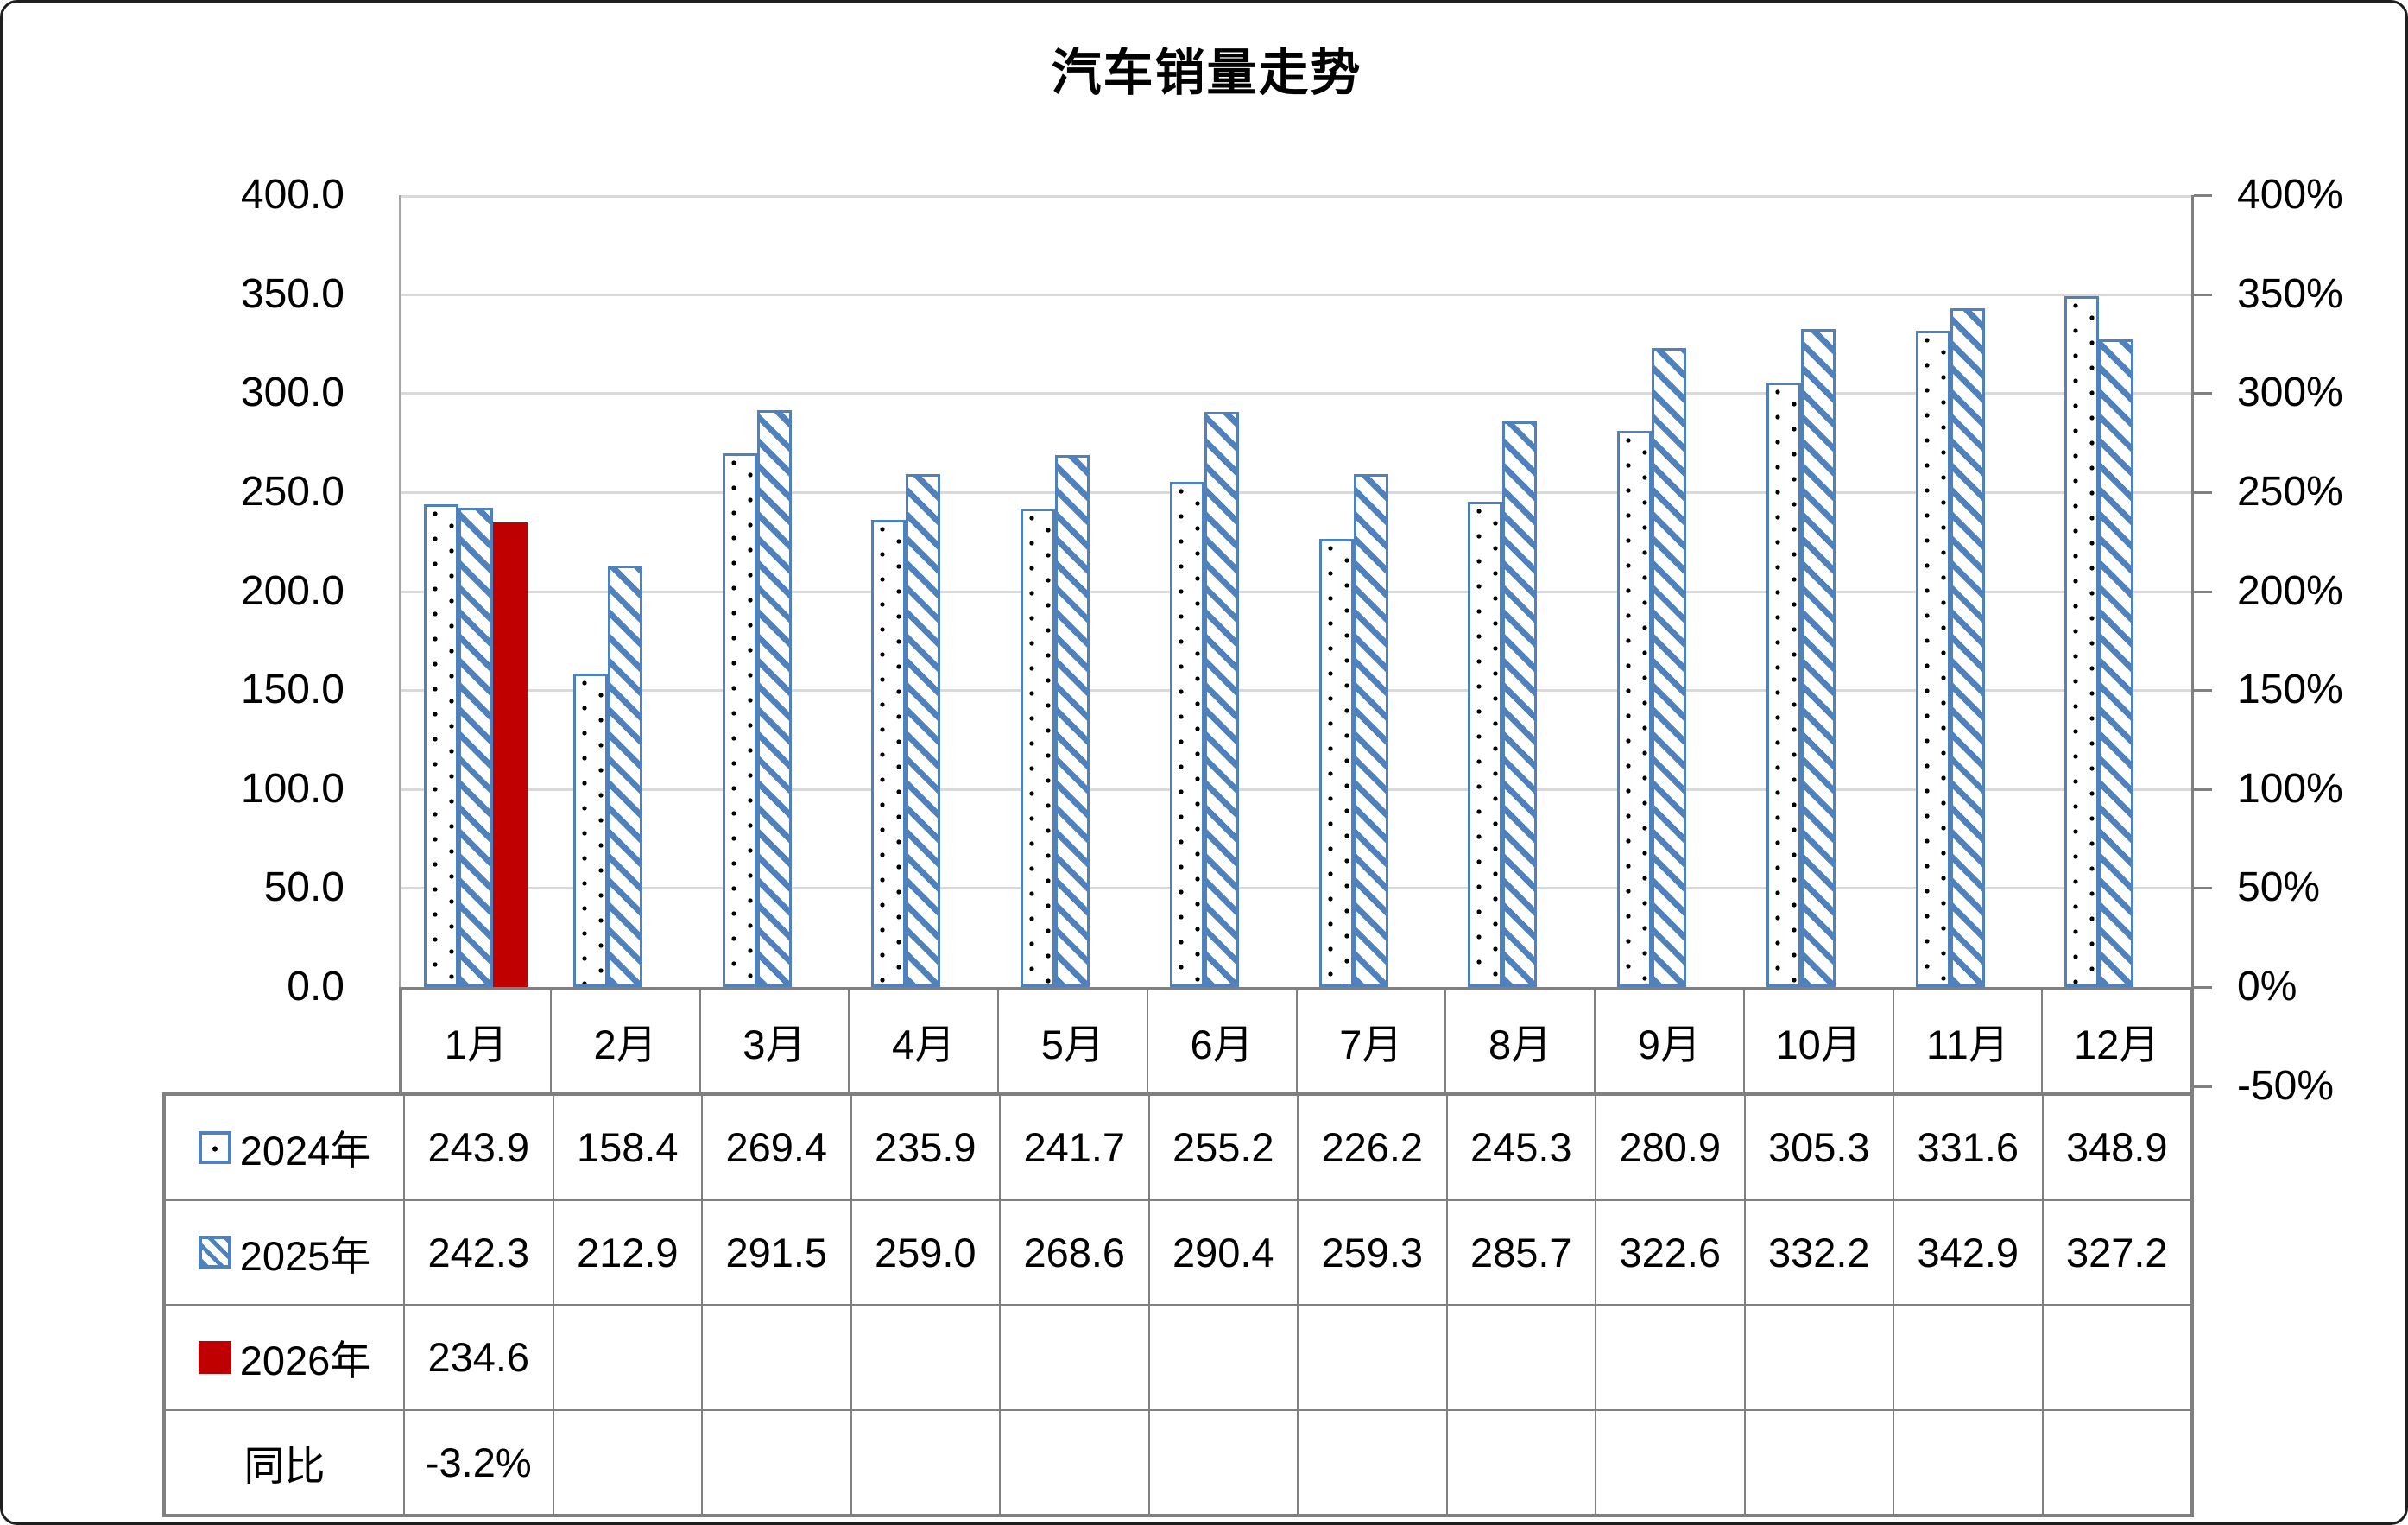  Describe the element at coordinates (292, 195) in the screenshot. I see `left-axis-tick-label: 400.0` at that location.